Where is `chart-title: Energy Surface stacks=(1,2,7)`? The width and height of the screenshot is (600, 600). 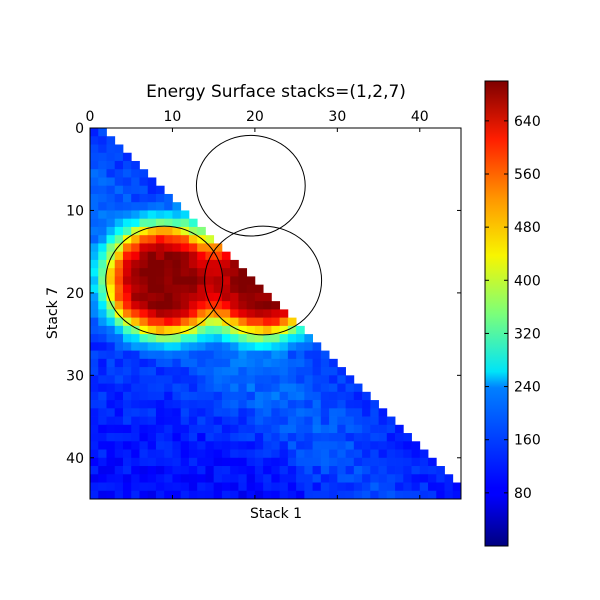 chart-title: Energy Surface stacks=(1,2,7) is located at coordinates (276, 92).